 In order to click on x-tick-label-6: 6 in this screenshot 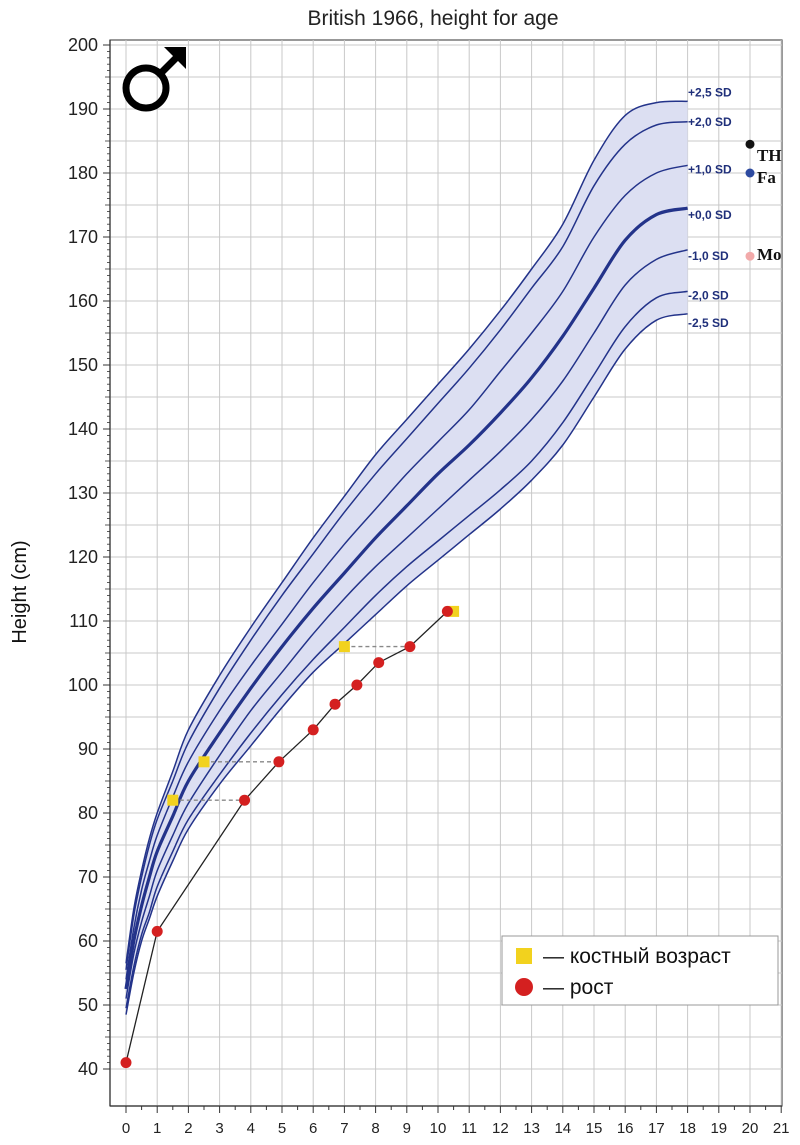, I will do `click(313, 1128)`.